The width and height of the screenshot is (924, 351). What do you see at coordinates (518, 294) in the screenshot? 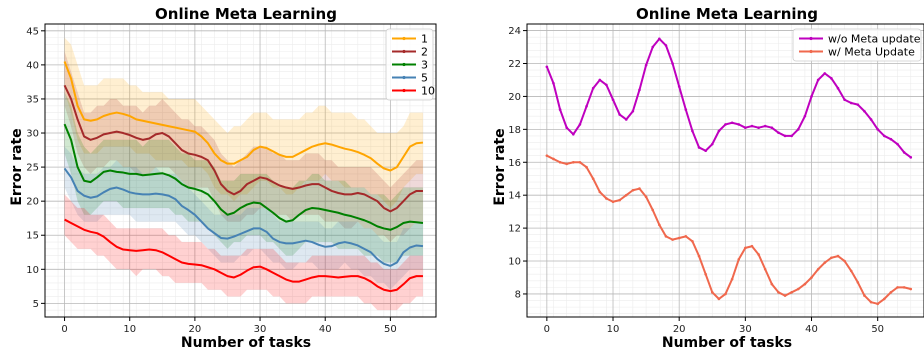
I see `right-y-tick-label: 8` at bounding box center [518, 294].